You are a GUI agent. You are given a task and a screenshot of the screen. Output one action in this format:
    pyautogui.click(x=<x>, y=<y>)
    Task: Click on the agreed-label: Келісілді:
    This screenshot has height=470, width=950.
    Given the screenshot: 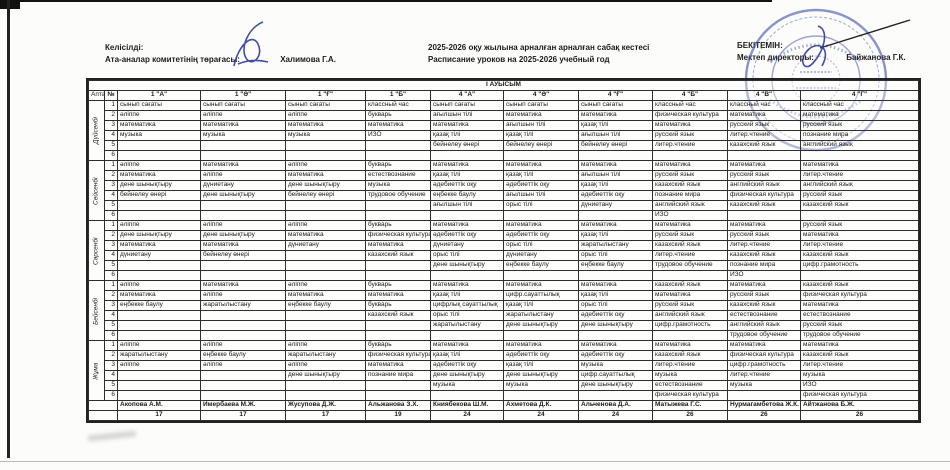 What is the action you would take?
    pyautogui.click(x=124, y=47)
    